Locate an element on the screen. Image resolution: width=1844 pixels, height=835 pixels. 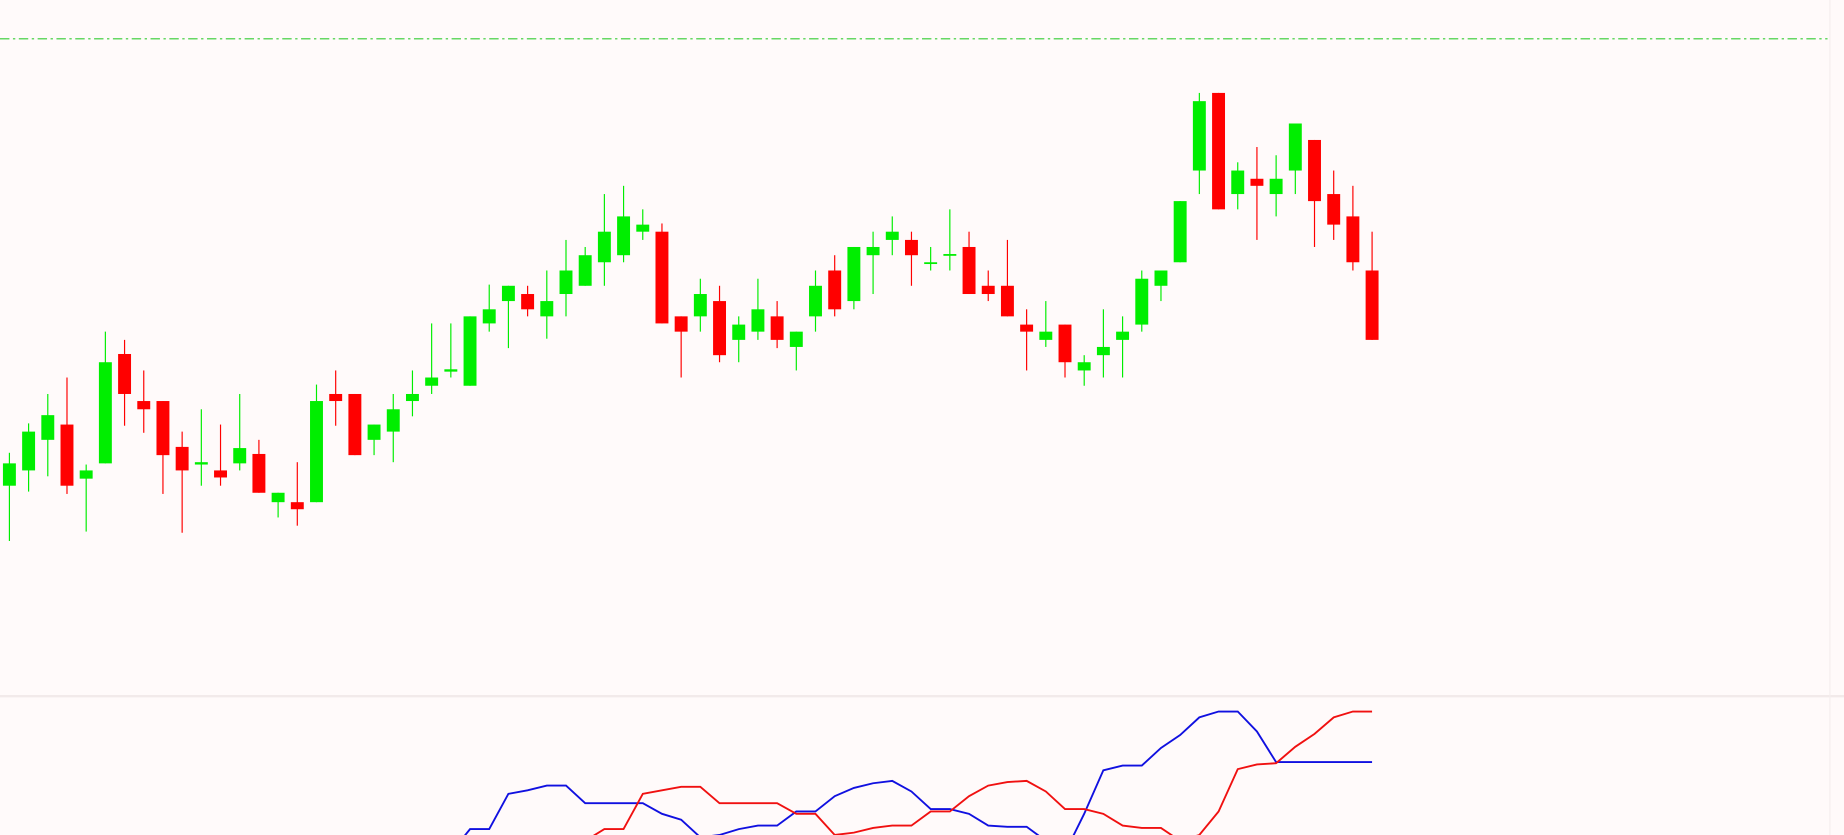
indicator-pane is located at coordinates (918, 772).